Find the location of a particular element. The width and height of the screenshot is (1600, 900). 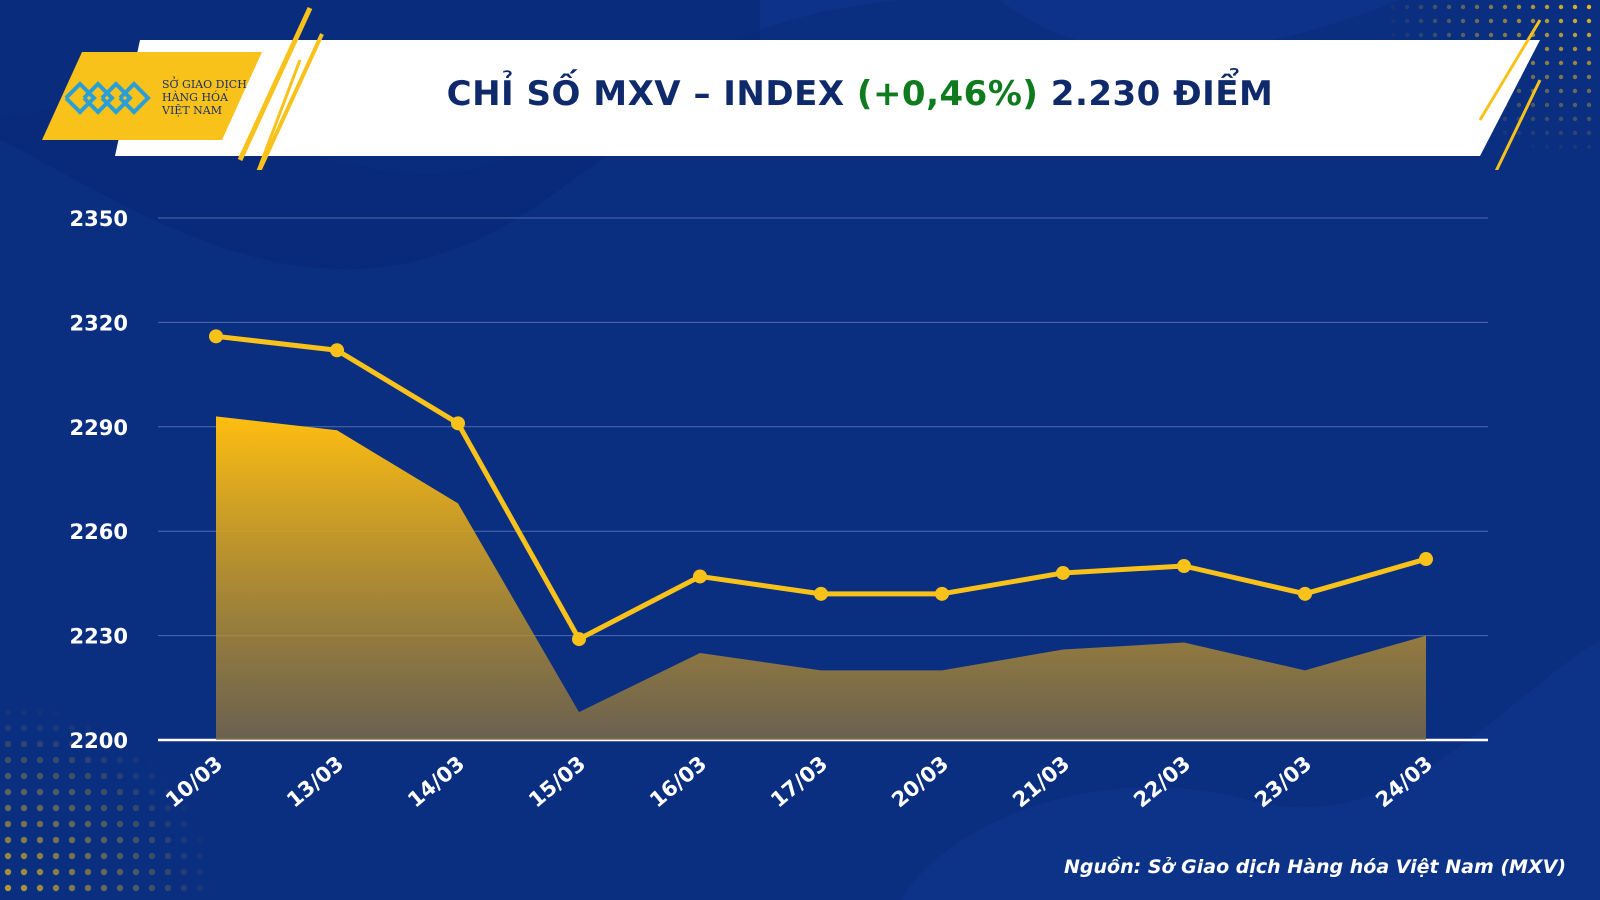

x-tick-label: 24/03 is located at coordinates (1404, 781).